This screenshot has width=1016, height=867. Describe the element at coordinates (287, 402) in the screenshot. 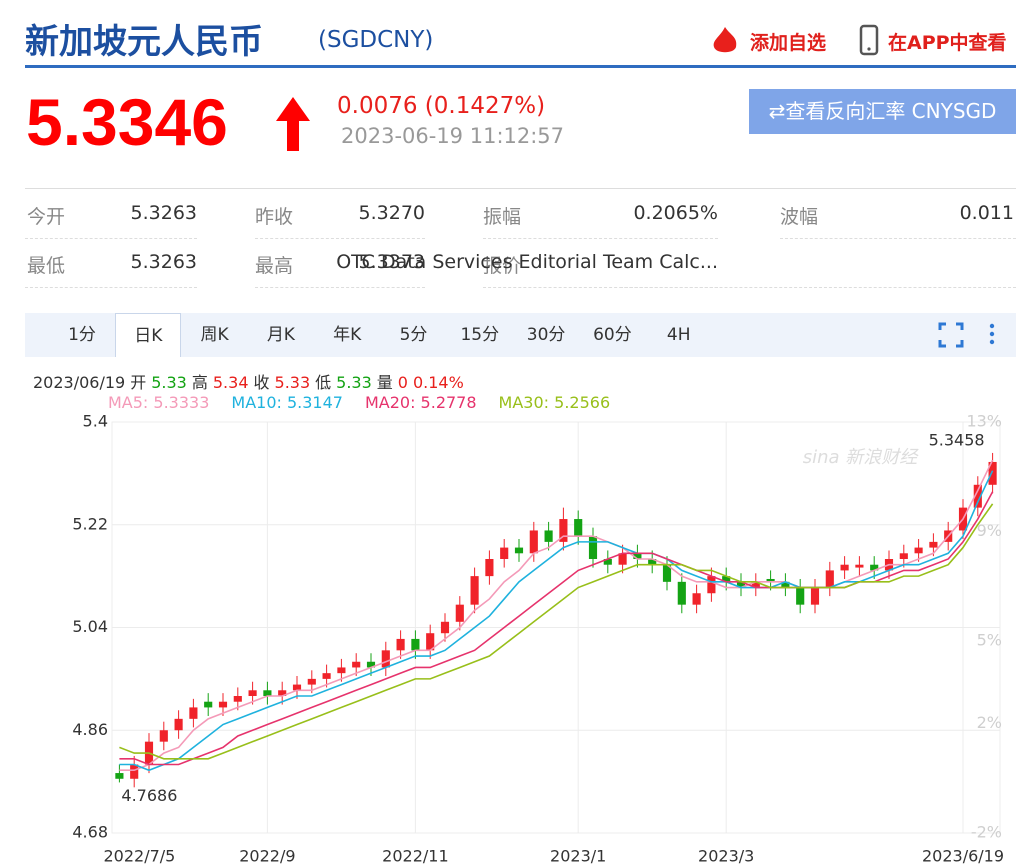

I see `legend-entry: MA10: 5.3147` at that location.